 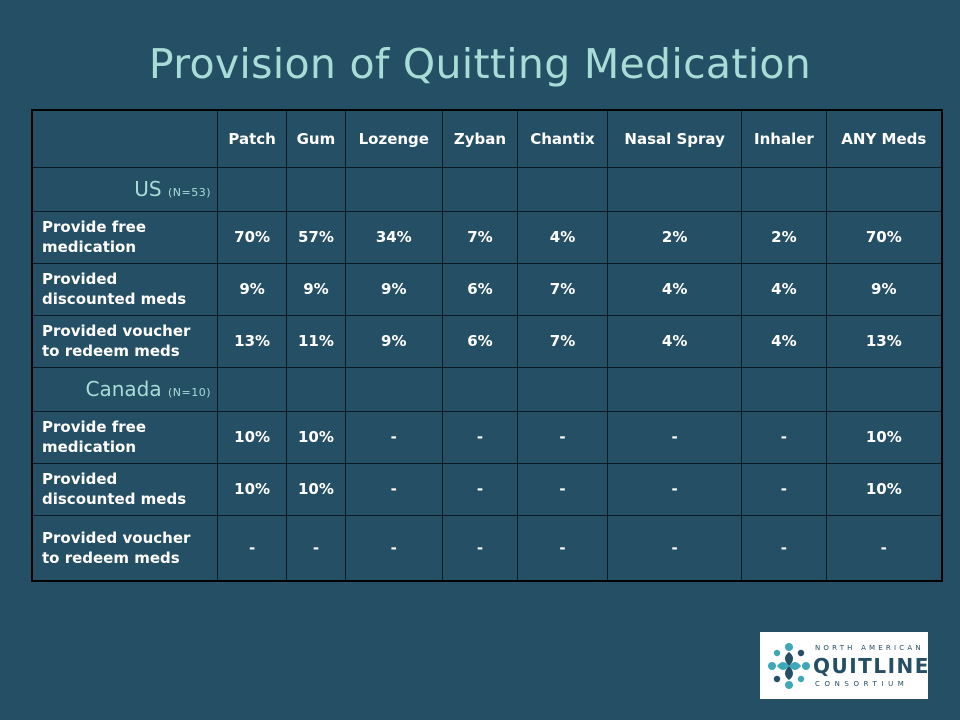 What do you see at coordinates (189, 192) in the screenshot?
I see `group-sample-size: (N=53)` at bounding box center [189, 192].